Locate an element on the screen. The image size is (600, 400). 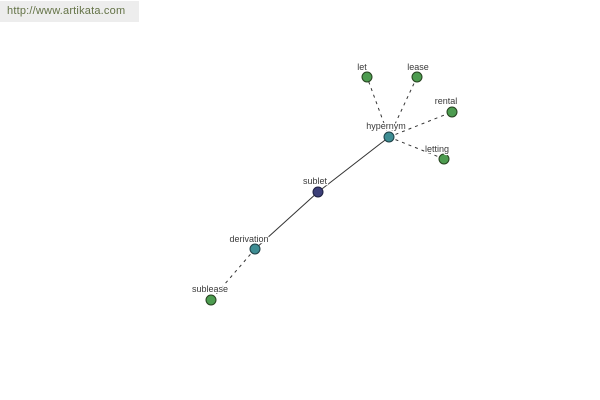
edge-derivation-sublease is located at coordinates (233, 274).